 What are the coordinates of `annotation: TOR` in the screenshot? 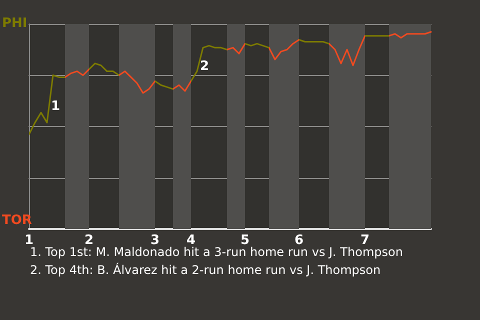 It's located at (17, 220).